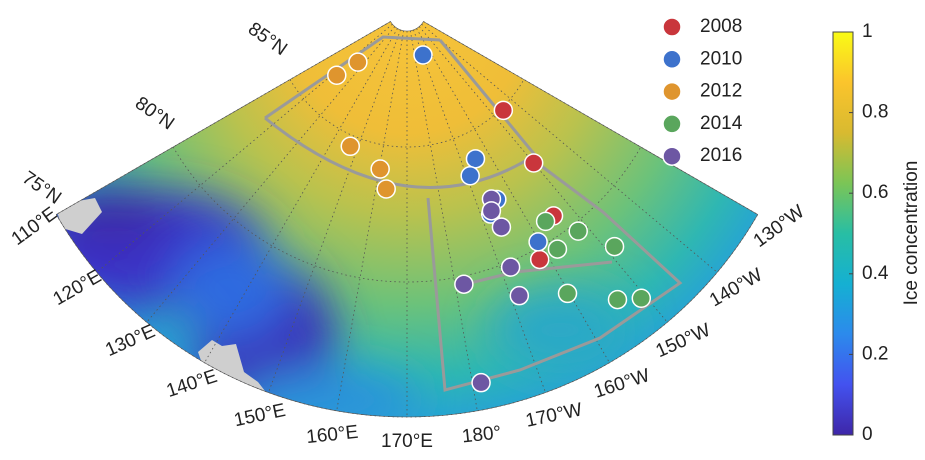 This screenshot has height=460, width=925. What do you see at coordinates (867, 31) in the screenshot?
I see `colorbar-tick-label: 1` at bounding box center [867, 31].